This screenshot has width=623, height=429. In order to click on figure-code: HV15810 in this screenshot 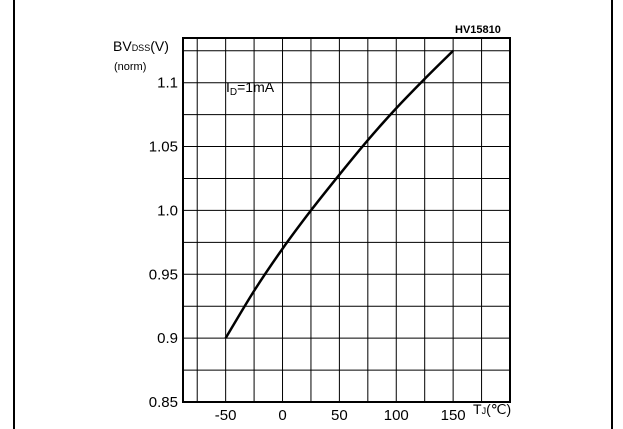, I will do `click(478, 30)`.